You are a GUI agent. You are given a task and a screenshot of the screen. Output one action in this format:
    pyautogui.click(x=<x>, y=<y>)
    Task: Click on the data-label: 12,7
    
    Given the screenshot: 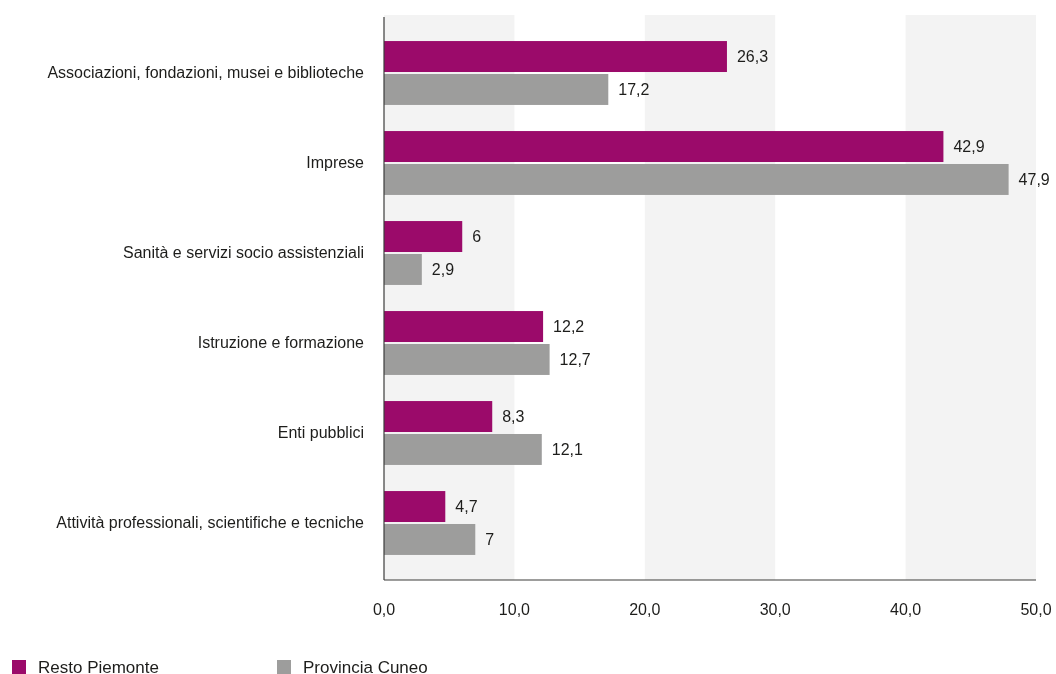 What is the action you would take?
    pyautogui.click(x=575, y=359)
    